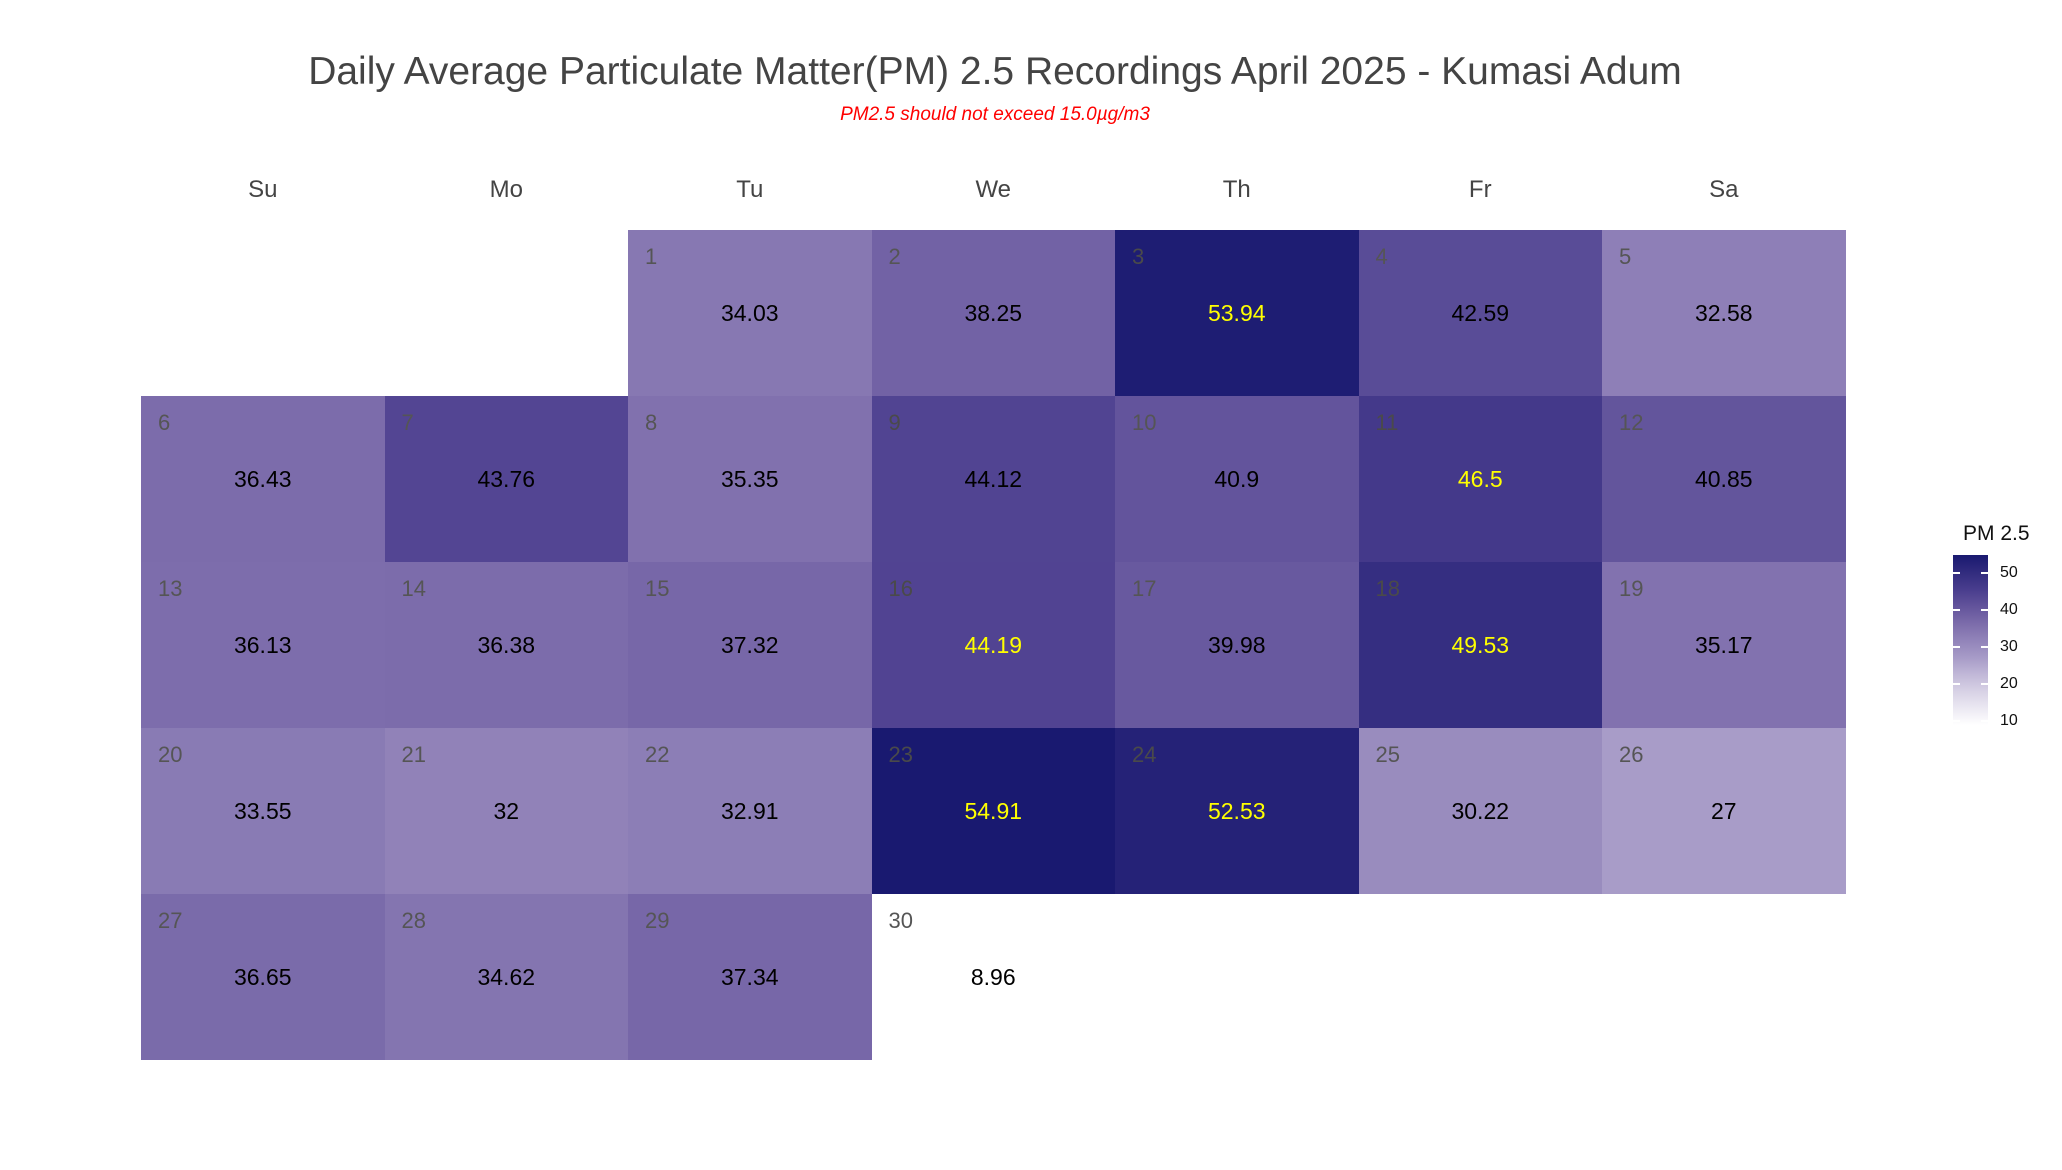  I want to click on day-value-label: 40.85, so click(1723, 479).